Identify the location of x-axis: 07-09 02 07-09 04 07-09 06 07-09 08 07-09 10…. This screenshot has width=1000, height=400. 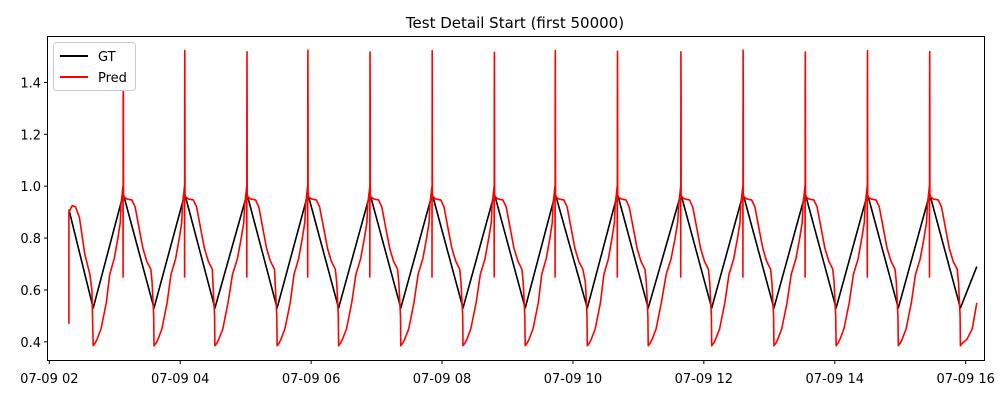
(507, 373).